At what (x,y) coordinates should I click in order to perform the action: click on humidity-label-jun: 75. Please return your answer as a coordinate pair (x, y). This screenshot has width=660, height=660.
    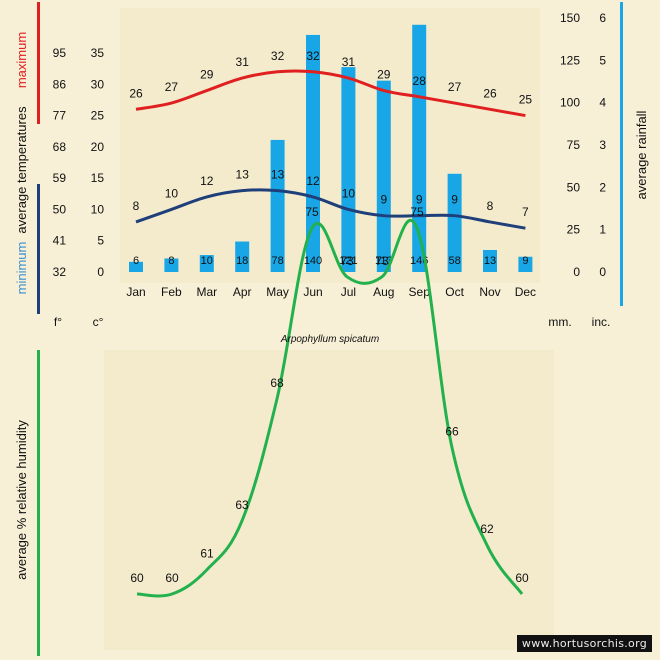
    Looking at the image, I should click on (312, 212).